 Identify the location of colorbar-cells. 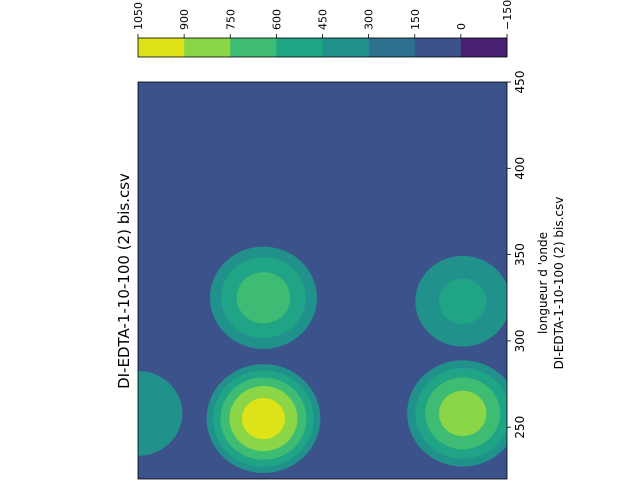
(323, 47).